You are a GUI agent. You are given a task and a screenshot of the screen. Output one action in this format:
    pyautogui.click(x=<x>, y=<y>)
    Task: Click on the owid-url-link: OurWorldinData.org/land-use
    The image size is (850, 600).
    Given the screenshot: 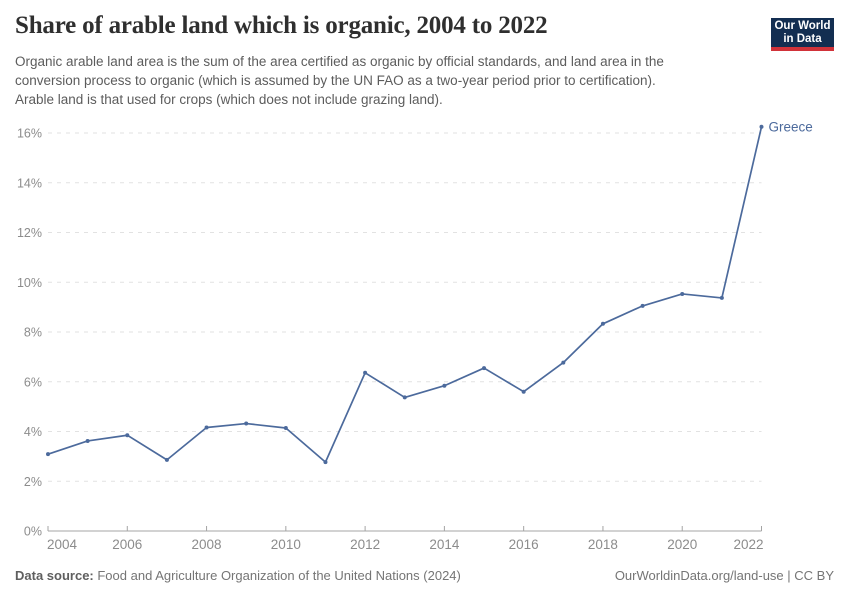 What is the action you would take?
    pyautogui.click(x=699, y=575)
    